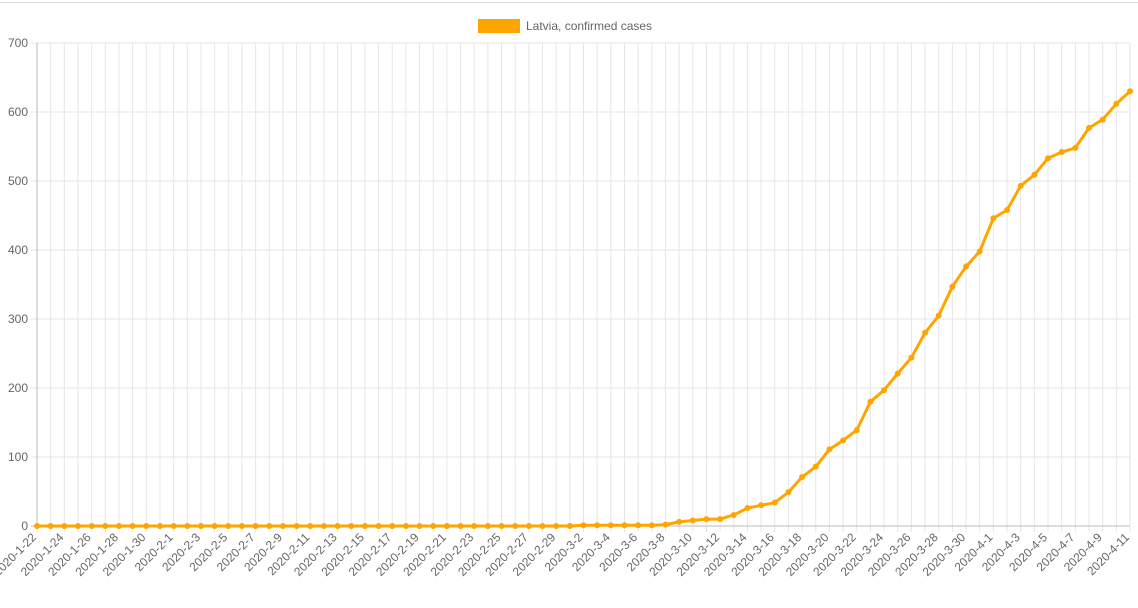  What do you see at coordinates (18, 388) in the screenshot?
I see `y-tick-label: 200` at bounding box center [18, 388].